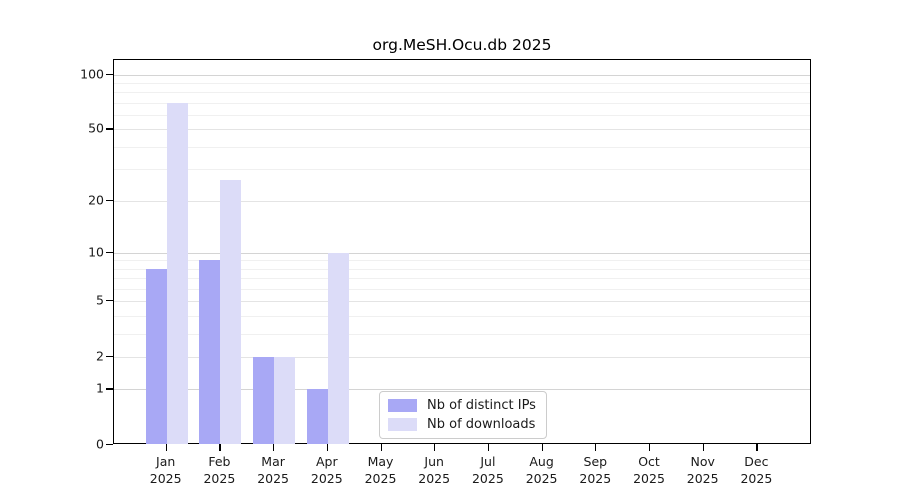  What do you see at coordinates (462, 45) in the screenshot?
I see `chart-title: org.MeSH.Ocu.db 2025` at bounding box center [462, 45].